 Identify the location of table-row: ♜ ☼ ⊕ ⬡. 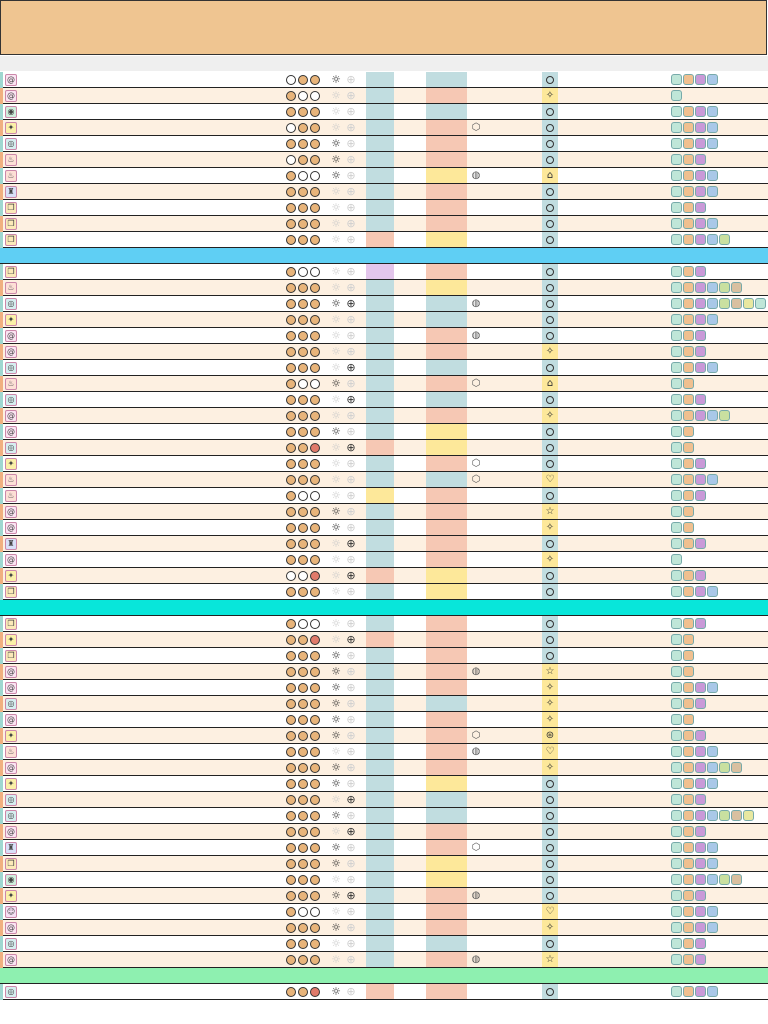
(384, 848).